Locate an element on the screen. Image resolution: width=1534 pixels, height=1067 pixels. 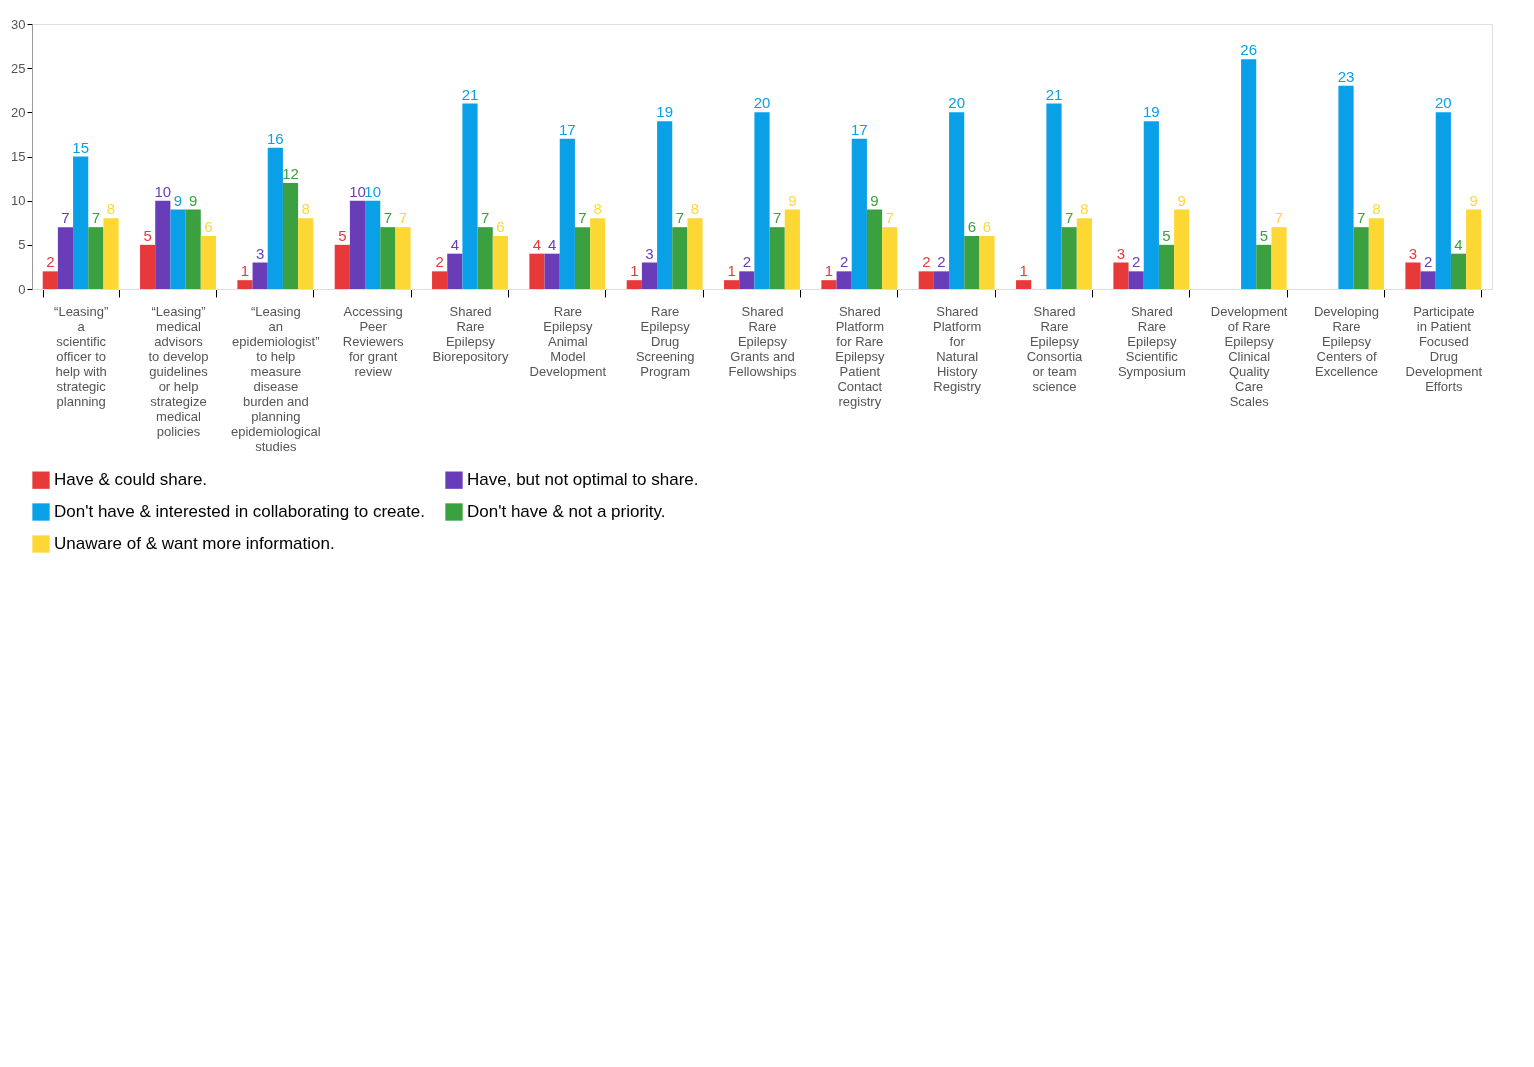
category-label: “Leasing” medical advisors to develop guidelines or help strategize medical policies is located at coordinates (178, 371).